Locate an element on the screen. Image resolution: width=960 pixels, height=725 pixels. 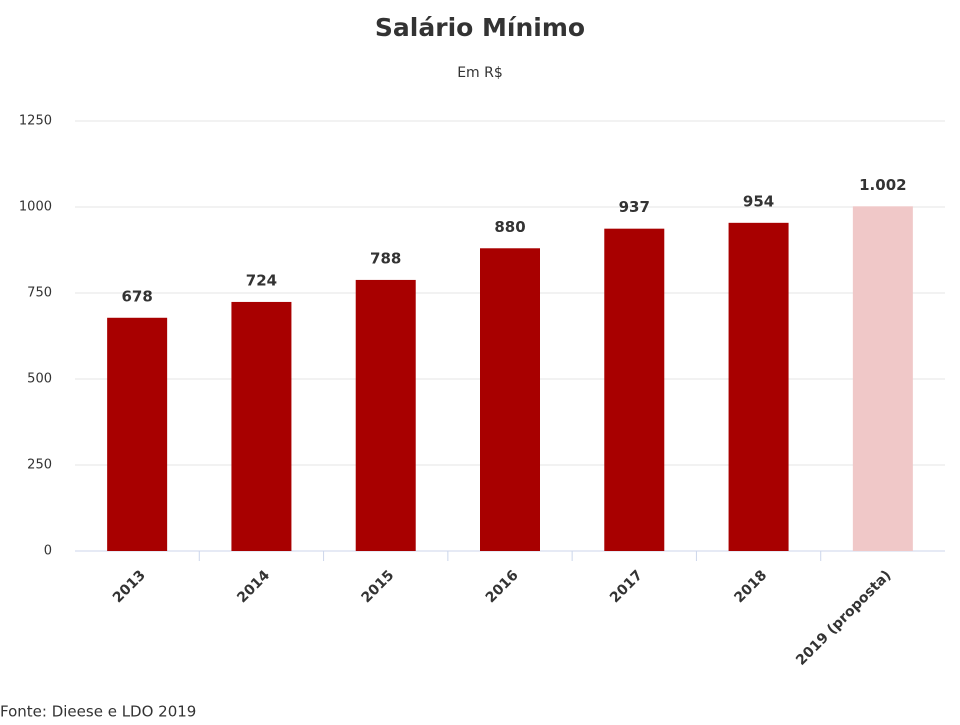
value-label: 954 is located at coordinates (758, 201).